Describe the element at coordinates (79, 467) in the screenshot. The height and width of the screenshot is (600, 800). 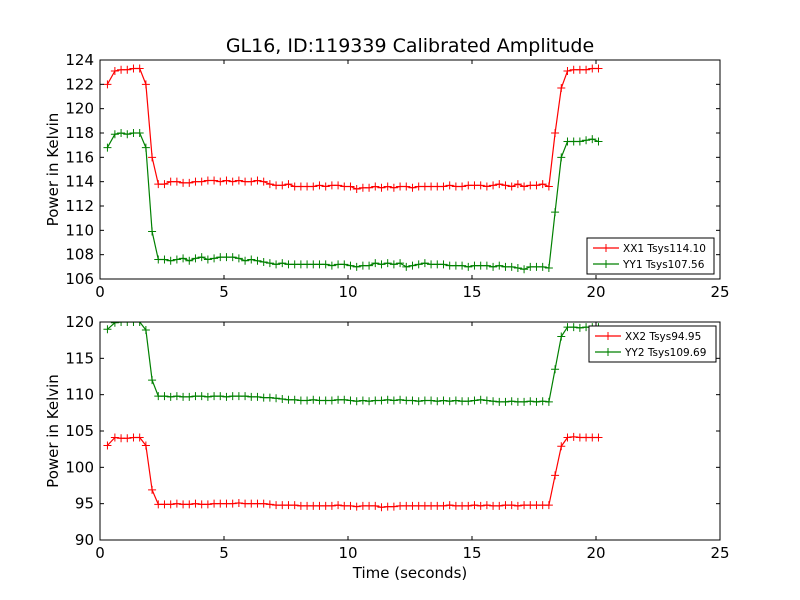
I see `y-tick-label: 100` at that location.